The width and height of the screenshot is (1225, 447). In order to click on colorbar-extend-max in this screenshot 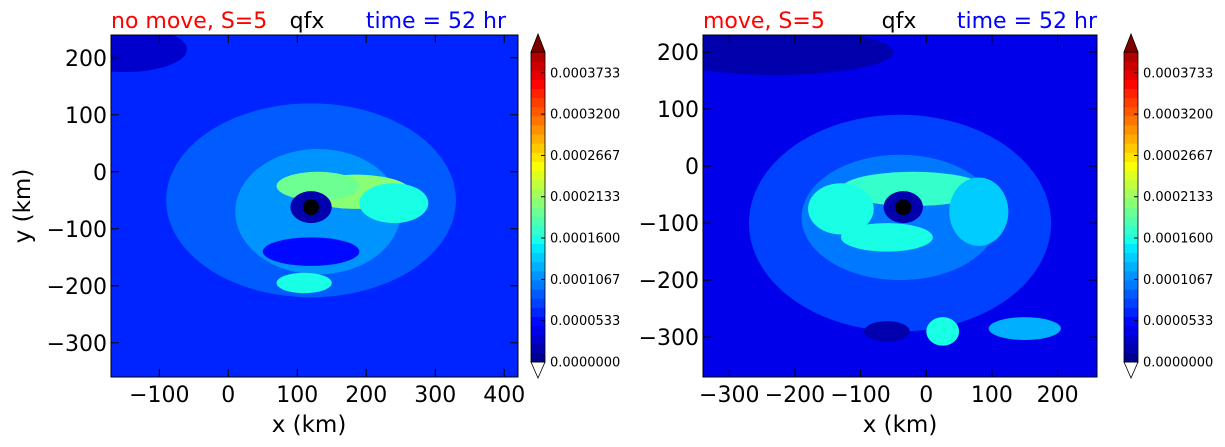, I will do `click(1131, 42)`.